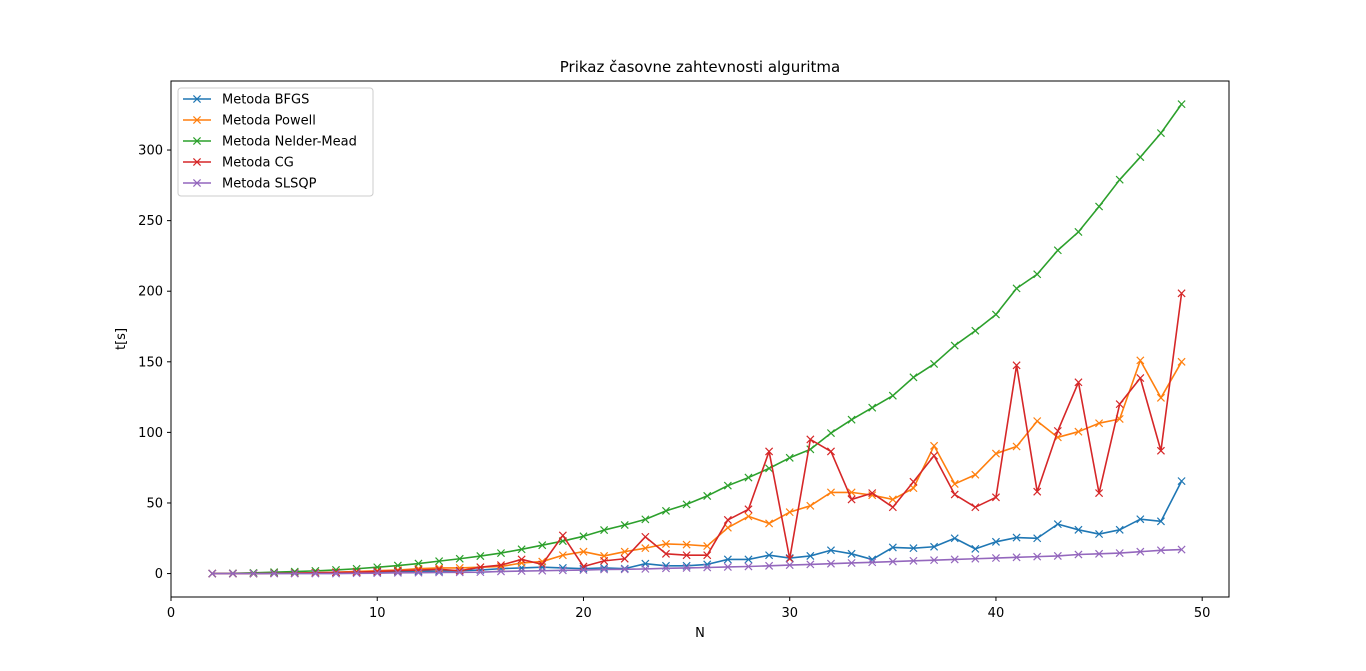  What do you see at coordinates (700, 67) in the screenshot?
I see `chart-title: Prikaz časovne zahtevnosti alguritma` at bounding box center [700, 67].